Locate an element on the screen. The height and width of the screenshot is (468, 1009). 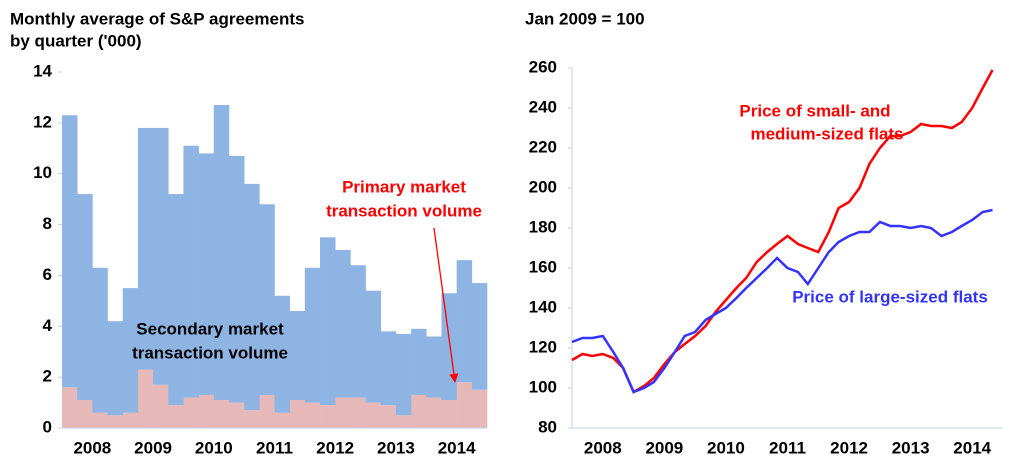
y-tick-label: 260 is located at coordinates (543, 66).